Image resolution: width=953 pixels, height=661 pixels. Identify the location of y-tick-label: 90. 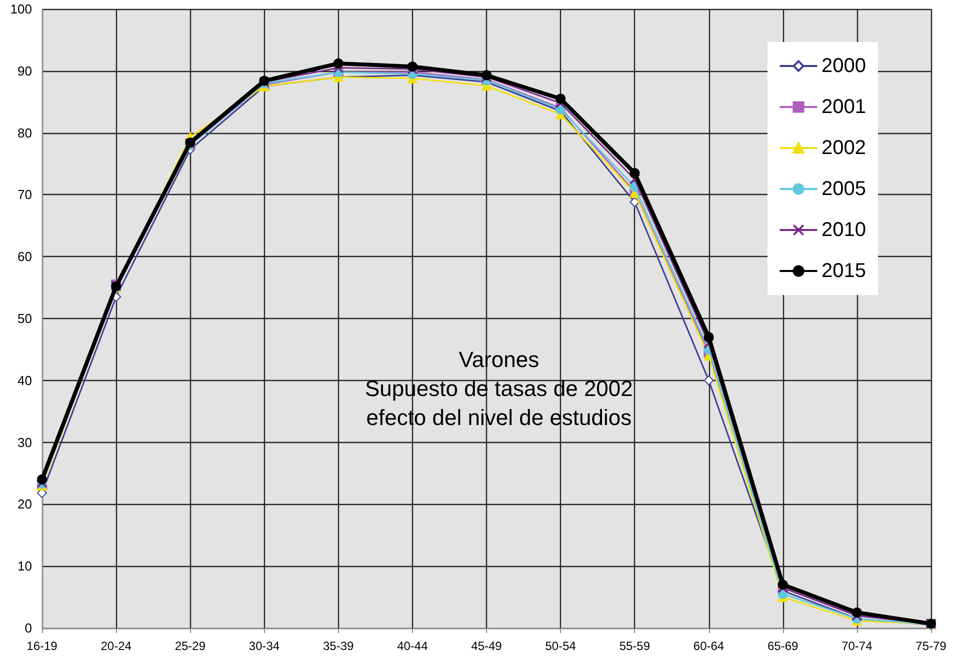
(25, 70).